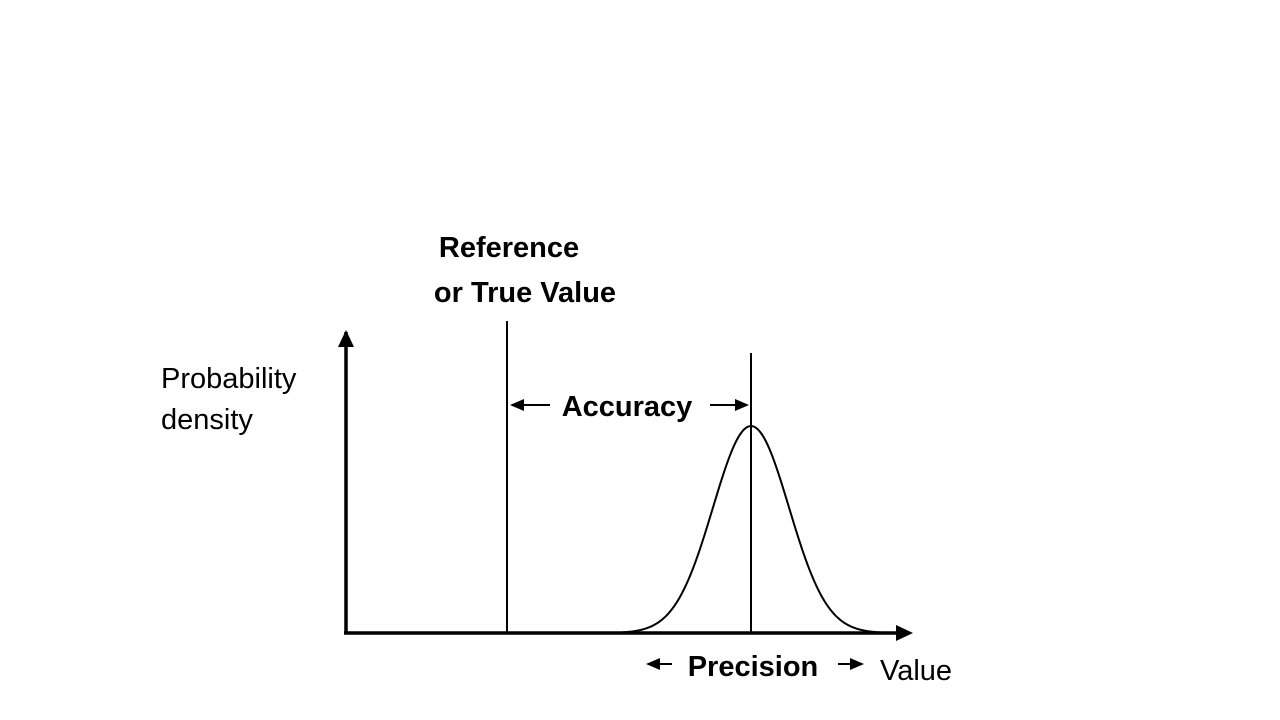  Describe the element at coordinates (229, 379) in the screenshot. I see `y-axis-label-line1: Probability` at that location.